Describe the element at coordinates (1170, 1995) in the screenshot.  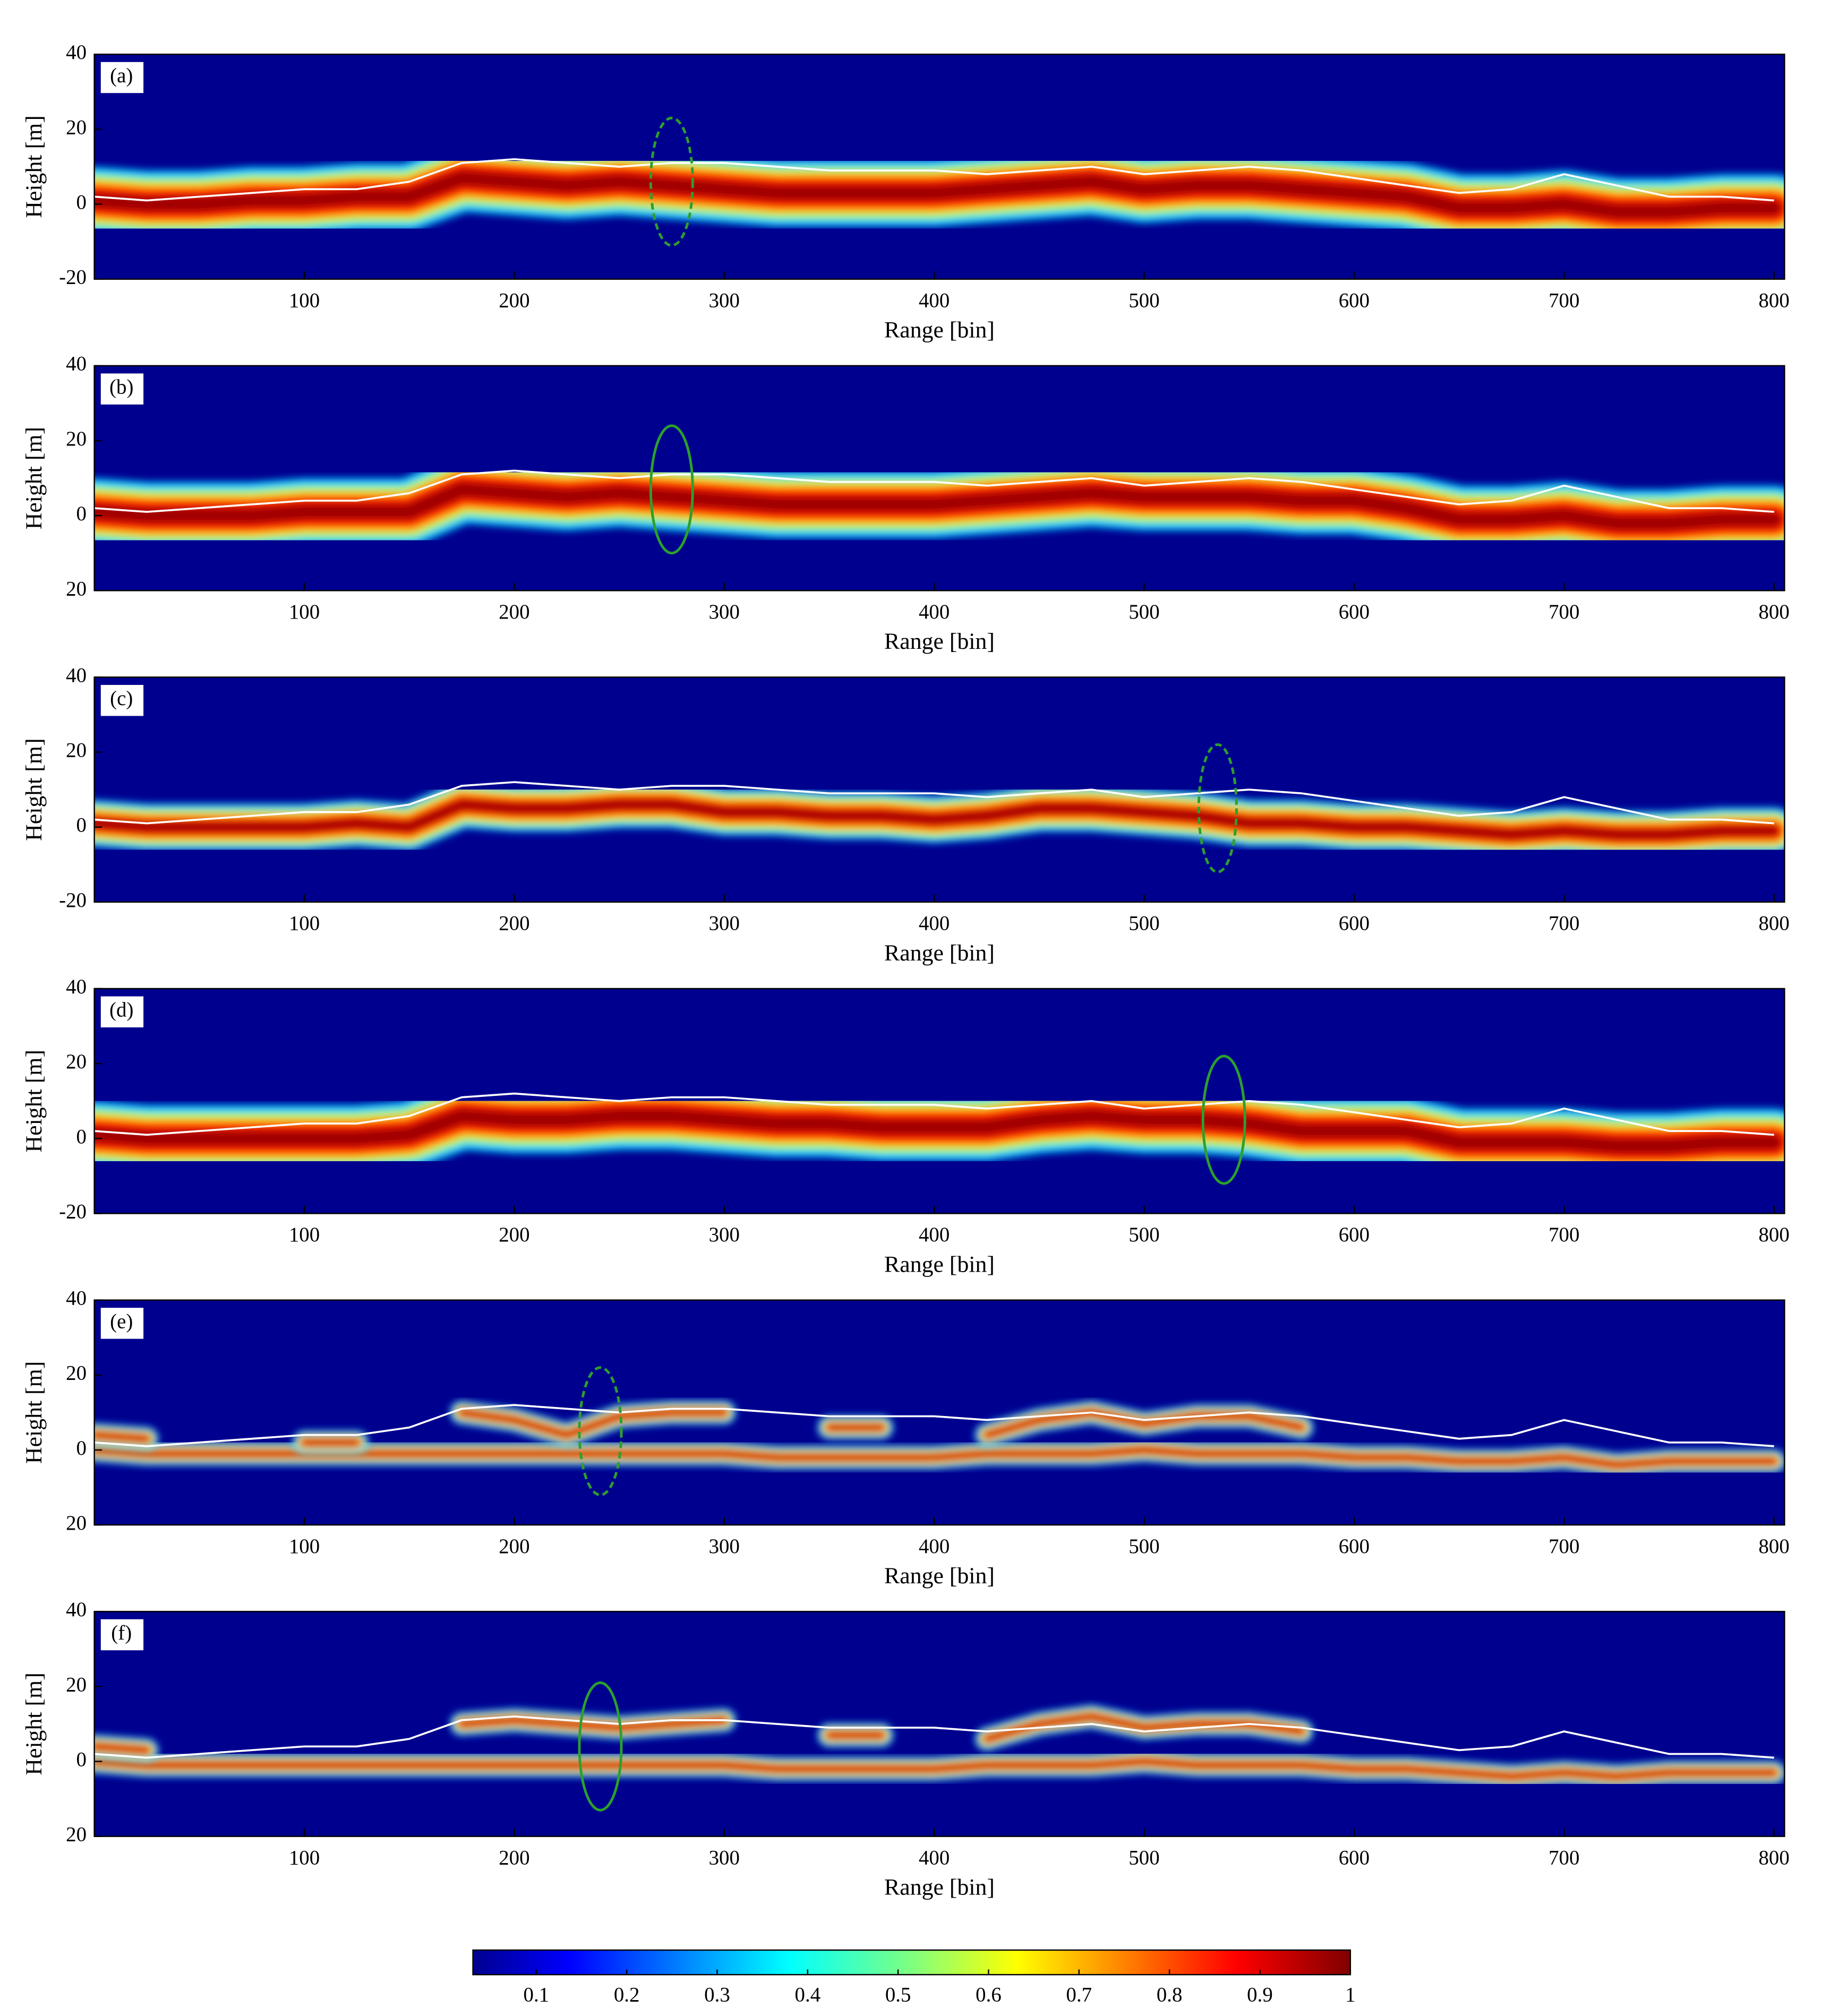
I see `colorbar-tick-label: 0.8` at that location.